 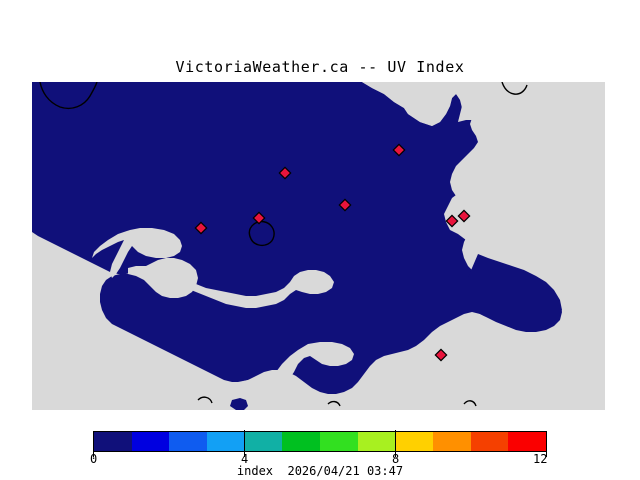 I want to click on page-title: VictoriaWeather.ca -- UV Index, so click(x=320, y=67).